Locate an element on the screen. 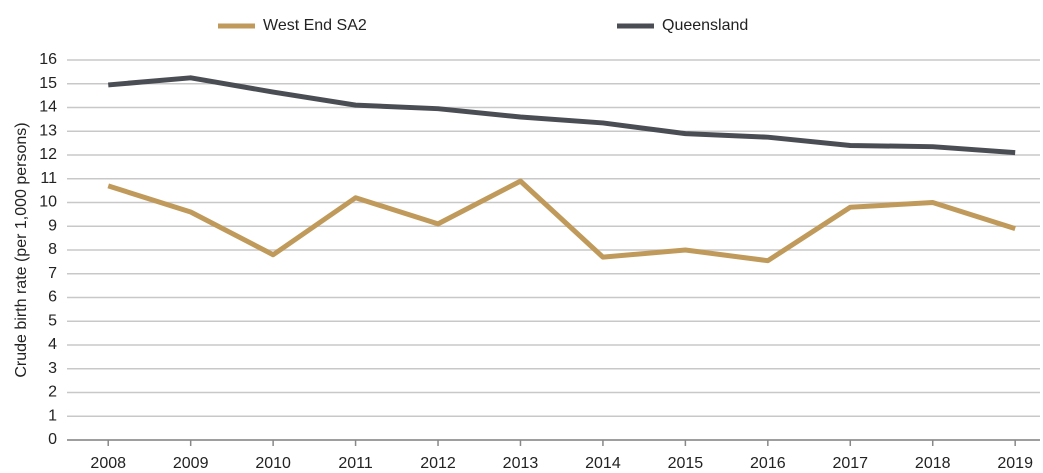 The height and width of the screenshot is (473, 1043). y-tick-label: 3 is located at coordinates (52, 368).